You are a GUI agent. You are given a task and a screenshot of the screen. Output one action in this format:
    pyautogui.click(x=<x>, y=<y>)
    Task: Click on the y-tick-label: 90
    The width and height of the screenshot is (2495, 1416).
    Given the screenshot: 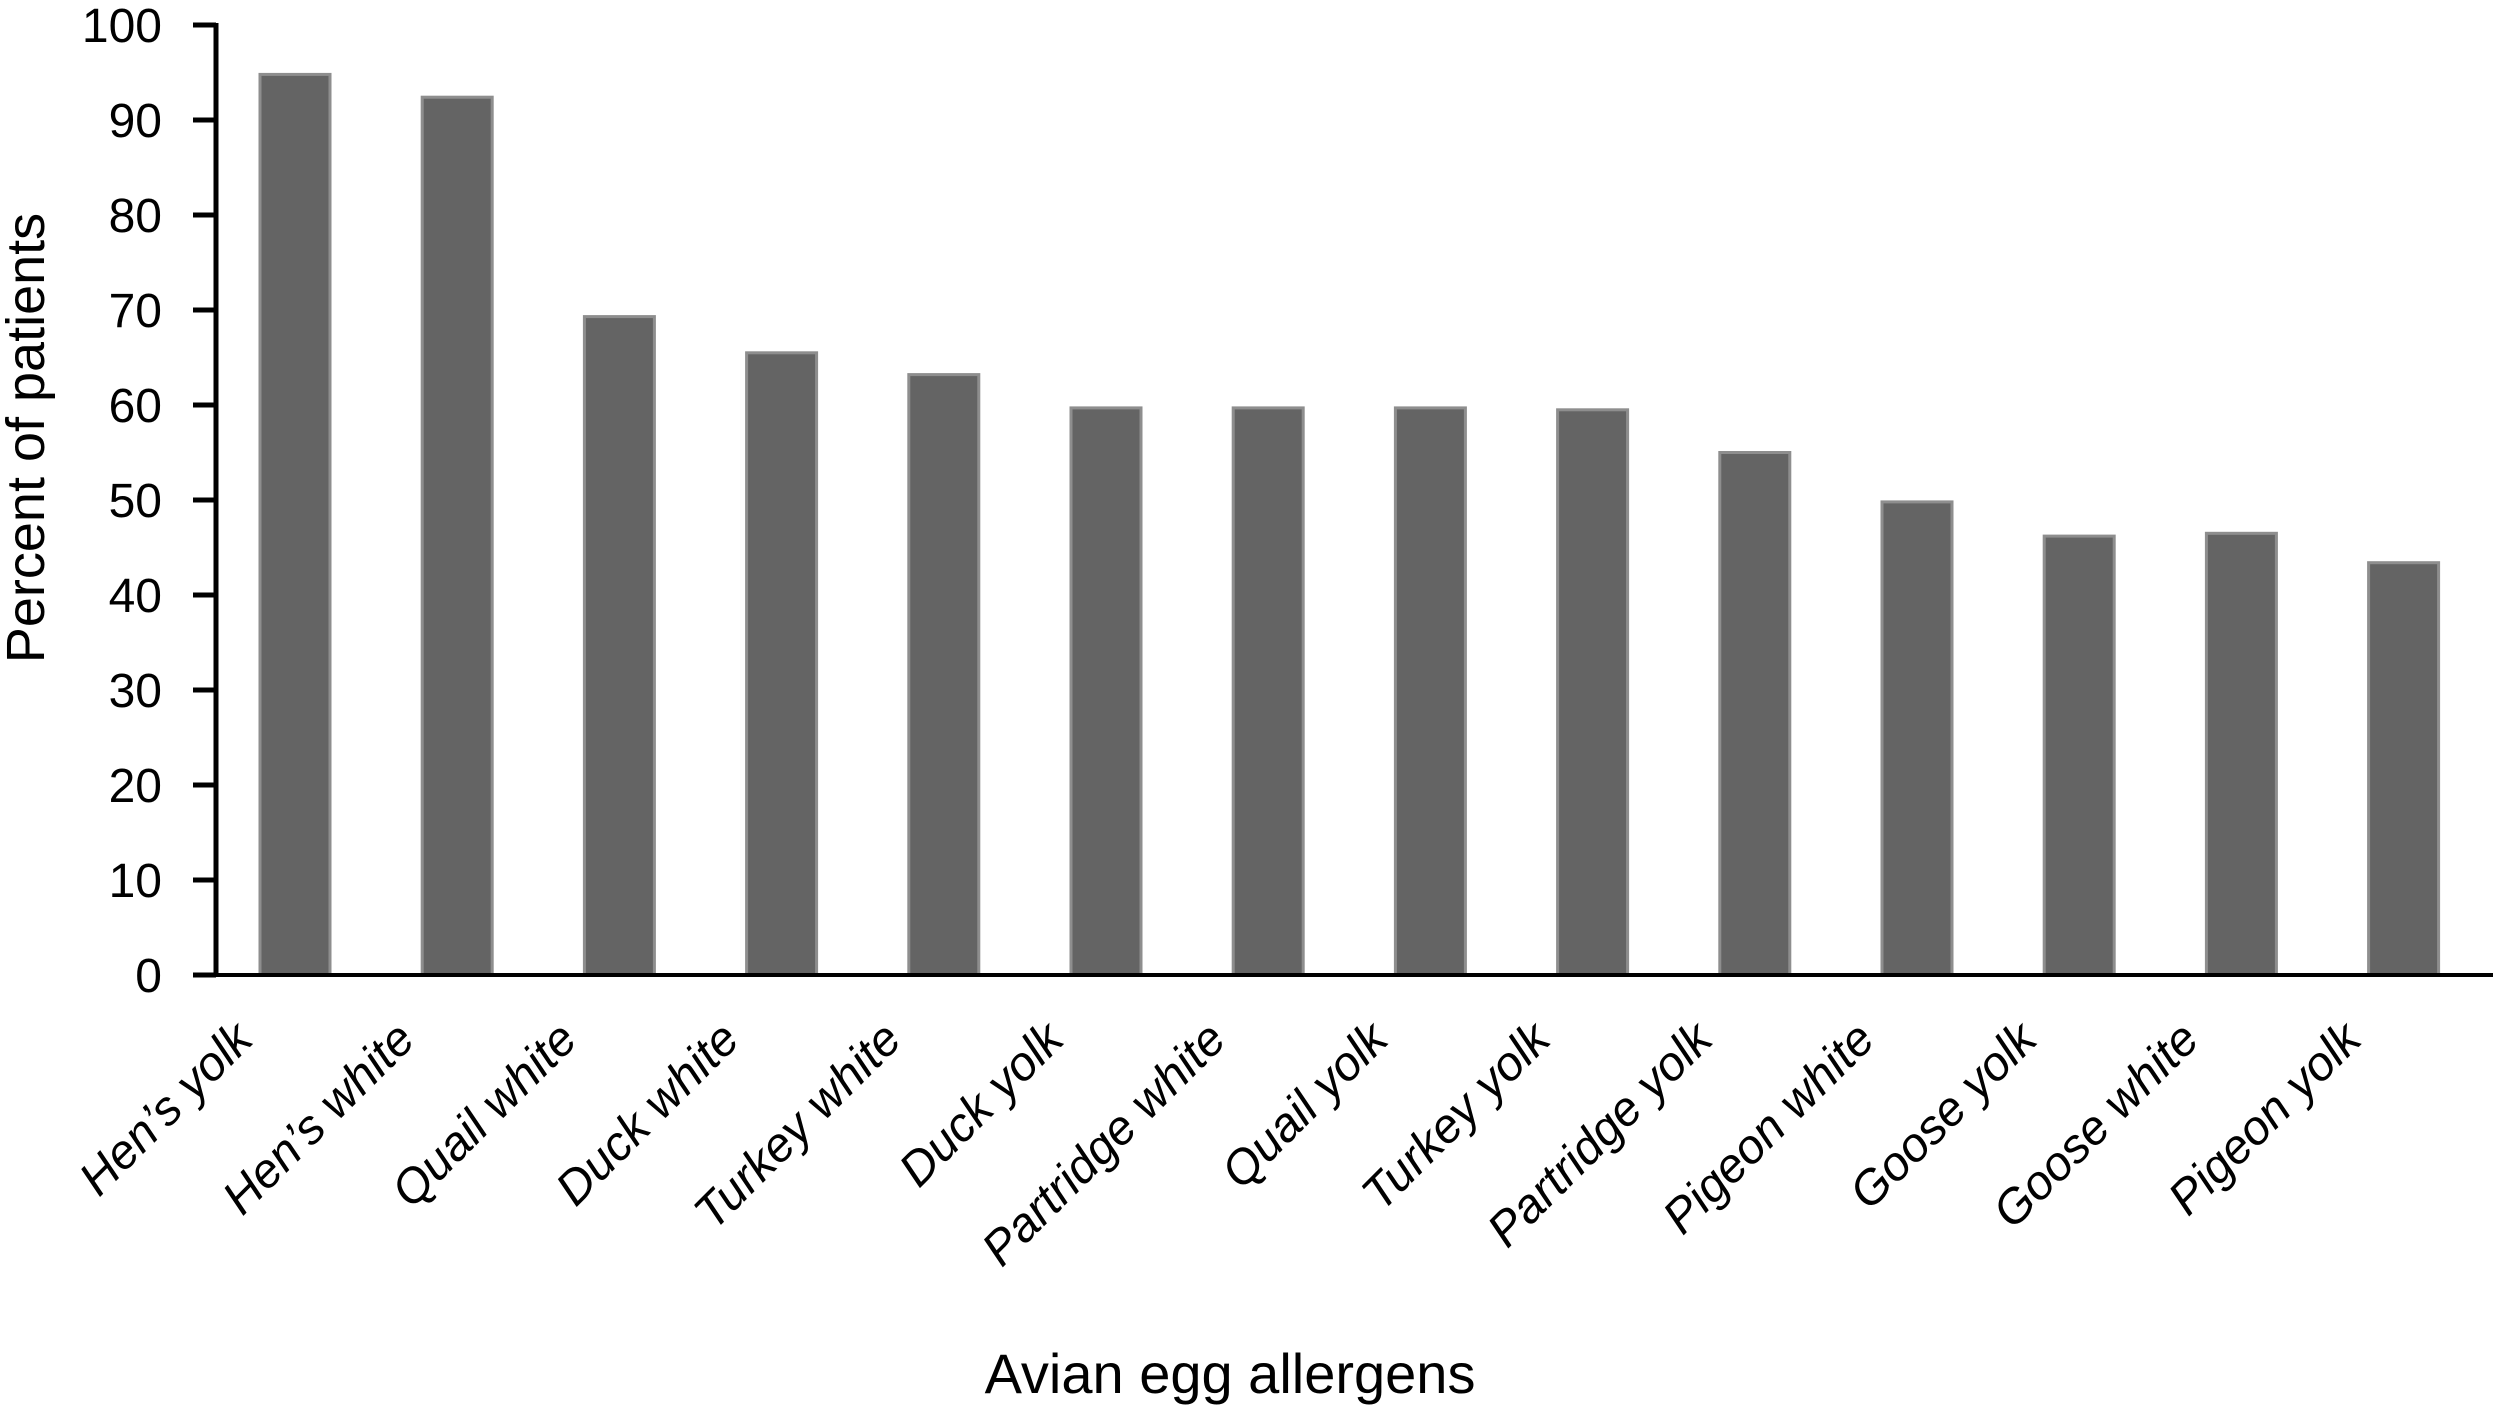 What is the action you would take?
    pyautogui.click(x=135, y=121)
    